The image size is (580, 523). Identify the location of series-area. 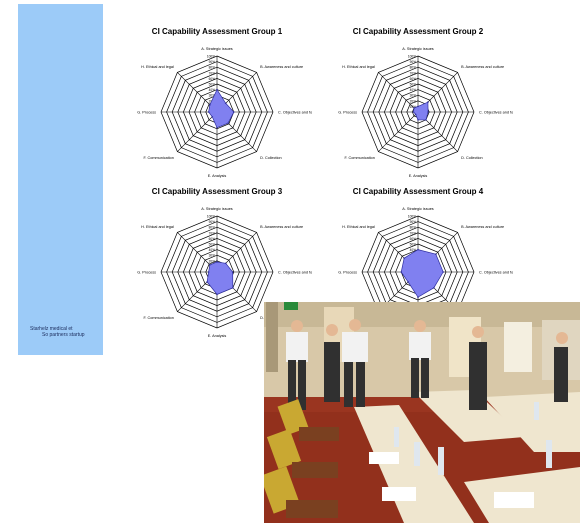
(220, 278).